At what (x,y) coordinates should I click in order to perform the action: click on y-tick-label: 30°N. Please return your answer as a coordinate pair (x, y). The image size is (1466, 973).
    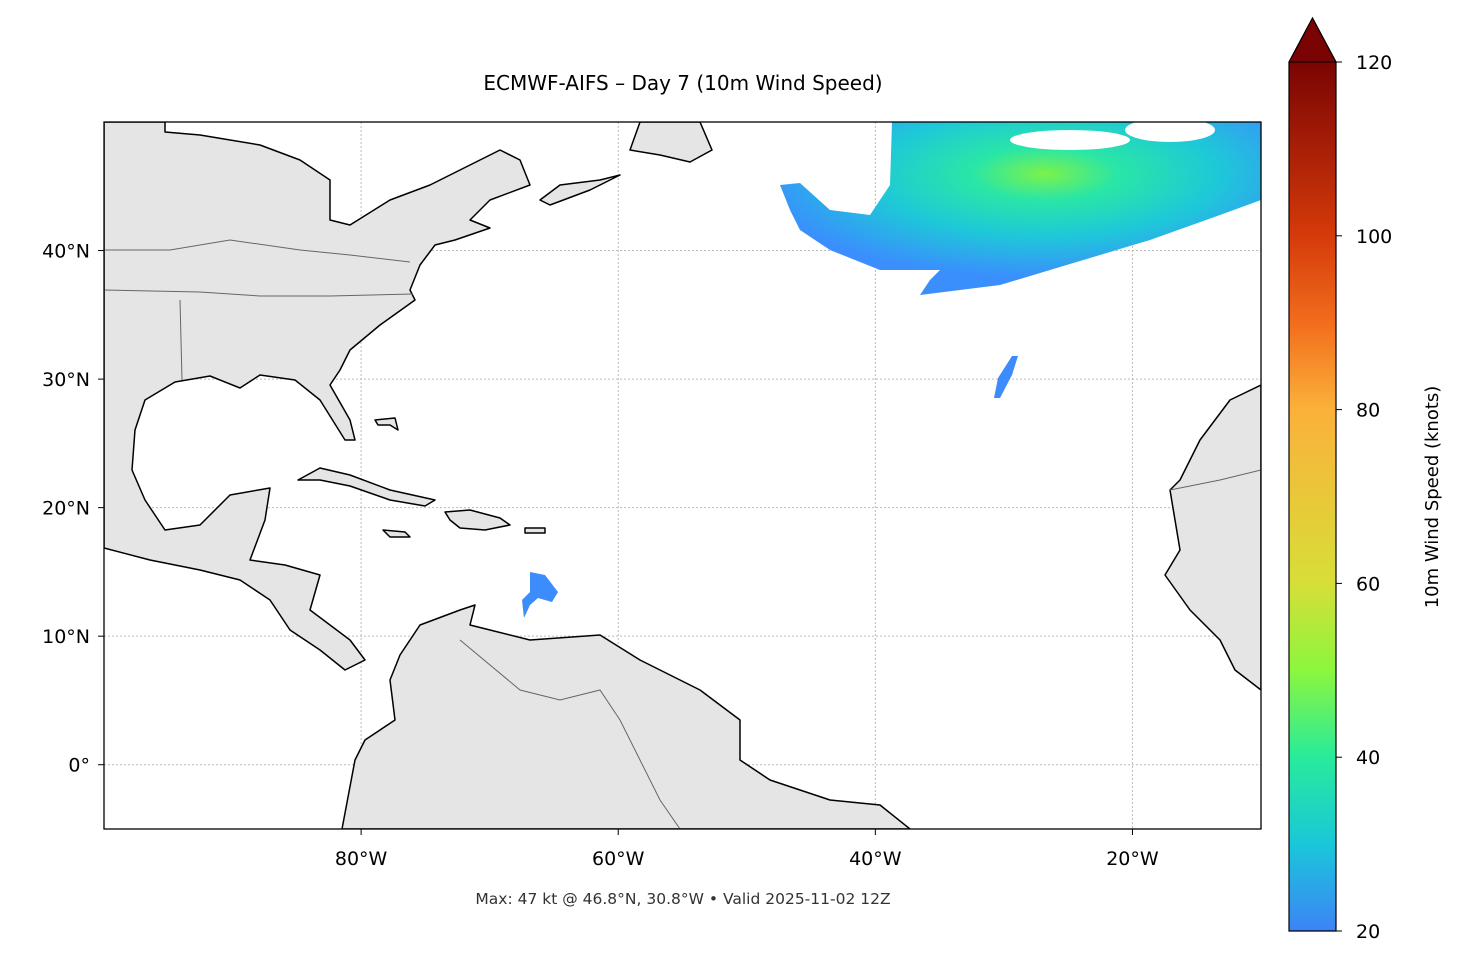
    Looking at the image, I should click on (66, 380).